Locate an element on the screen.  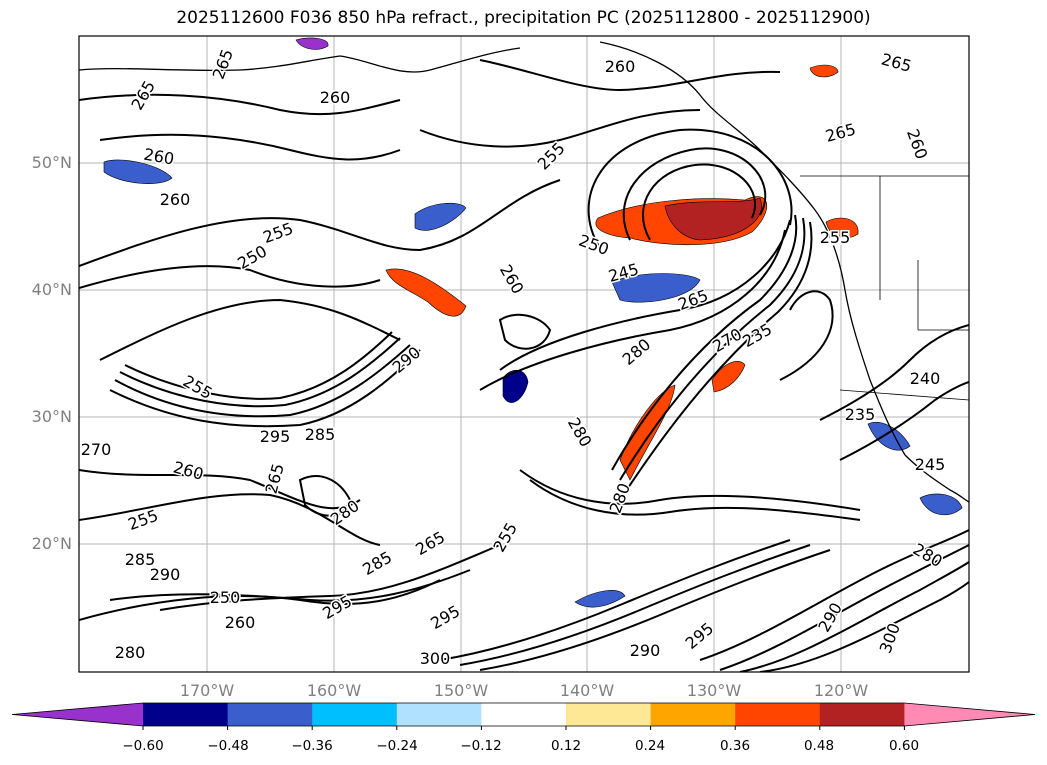
borders is located at coordinates (884, 288).